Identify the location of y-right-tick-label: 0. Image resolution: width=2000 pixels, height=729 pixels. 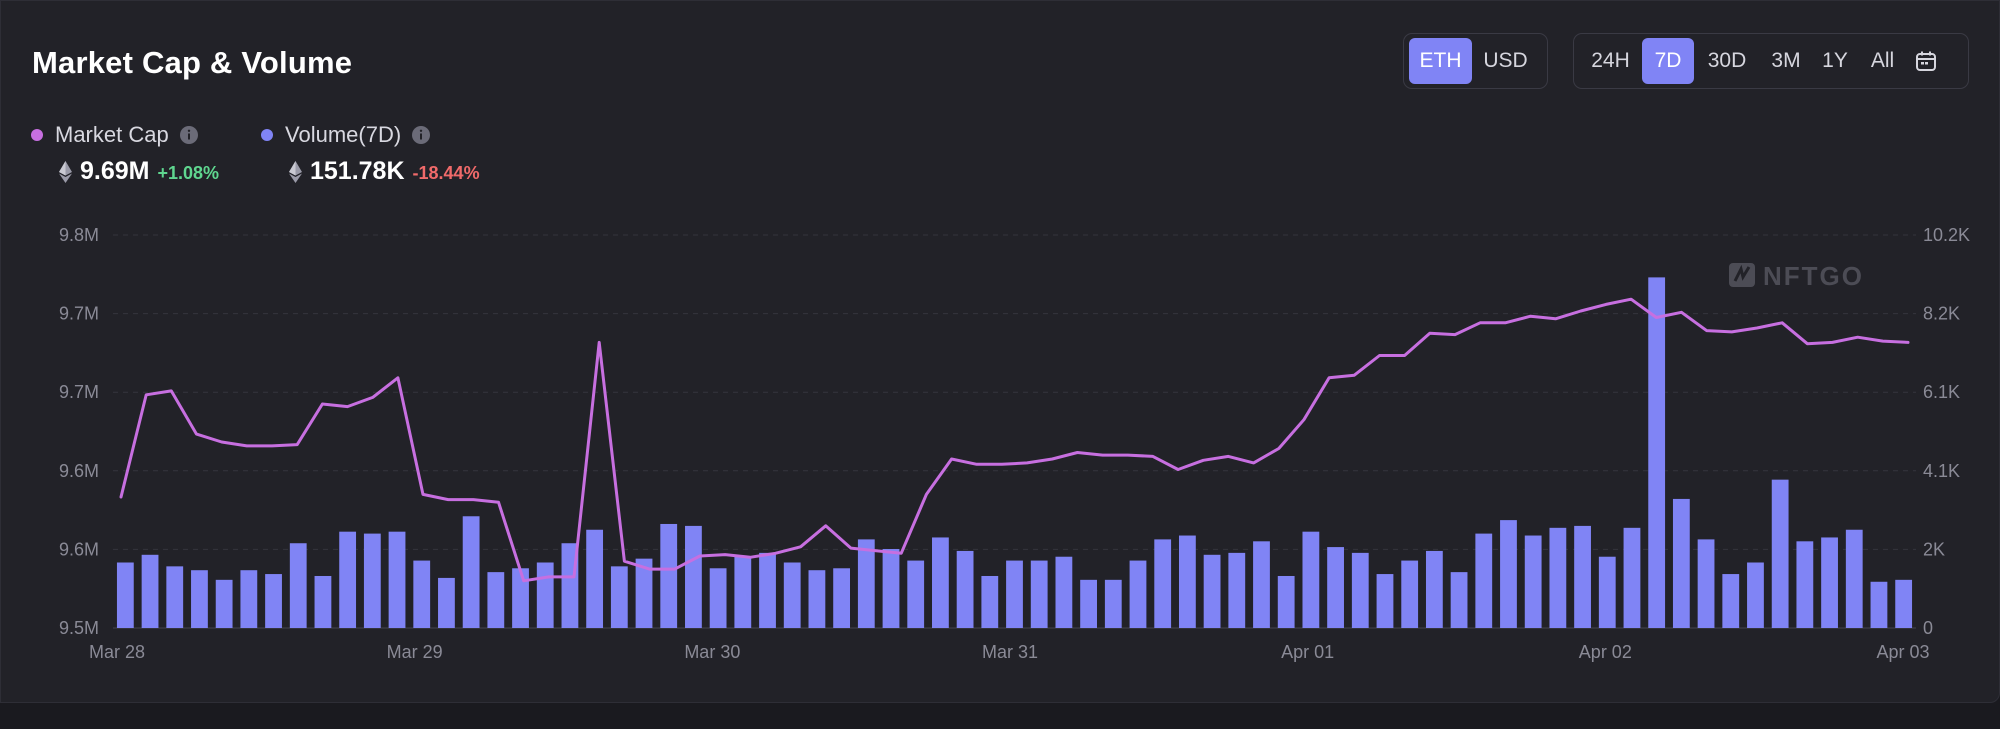
(1928, 628).